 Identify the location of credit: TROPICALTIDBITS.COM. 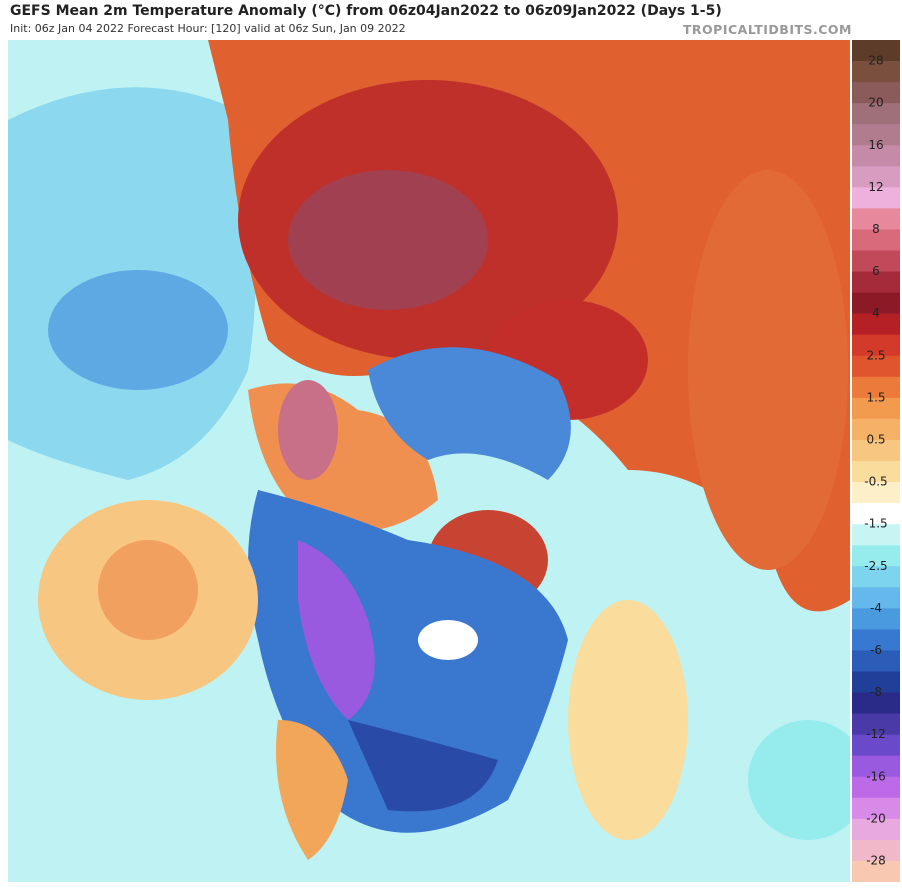
(767, 29).